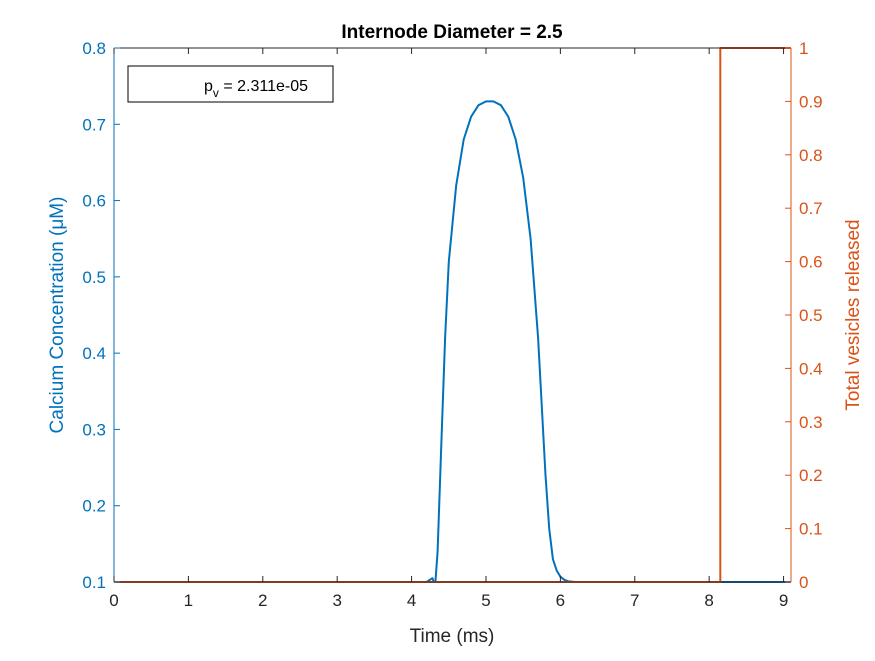 The image size is (875, 661). I want to click on y-right-tick-label: 0.9, so click(811, 101).